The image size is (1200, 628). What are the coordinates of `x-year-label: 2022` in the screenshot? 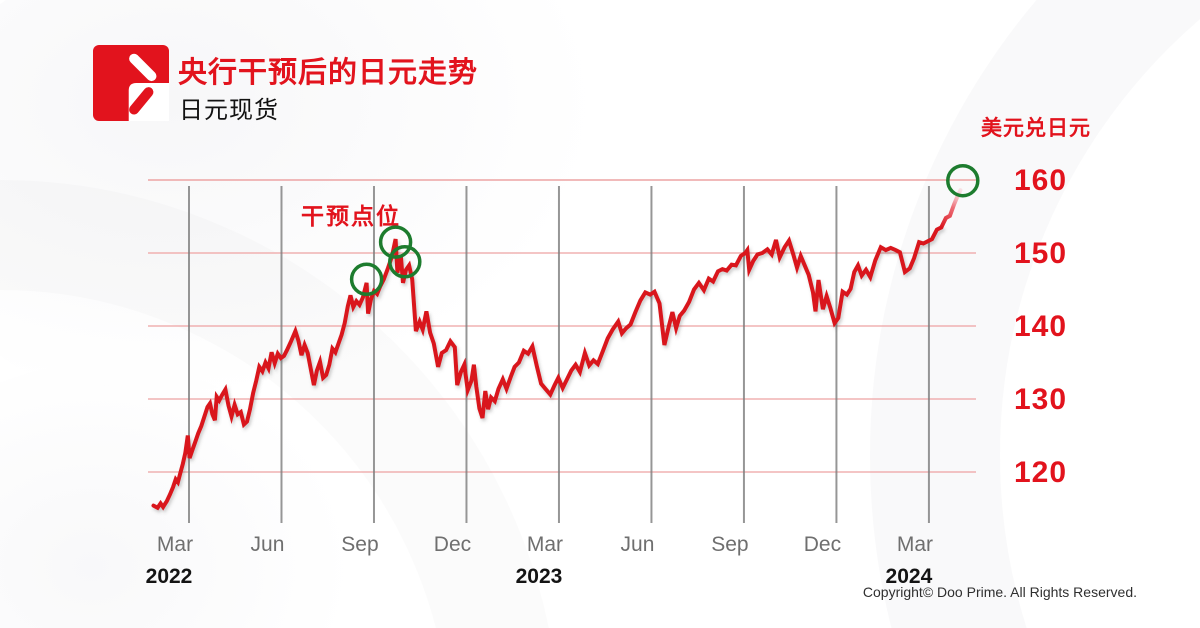 It's located at (169, 576).